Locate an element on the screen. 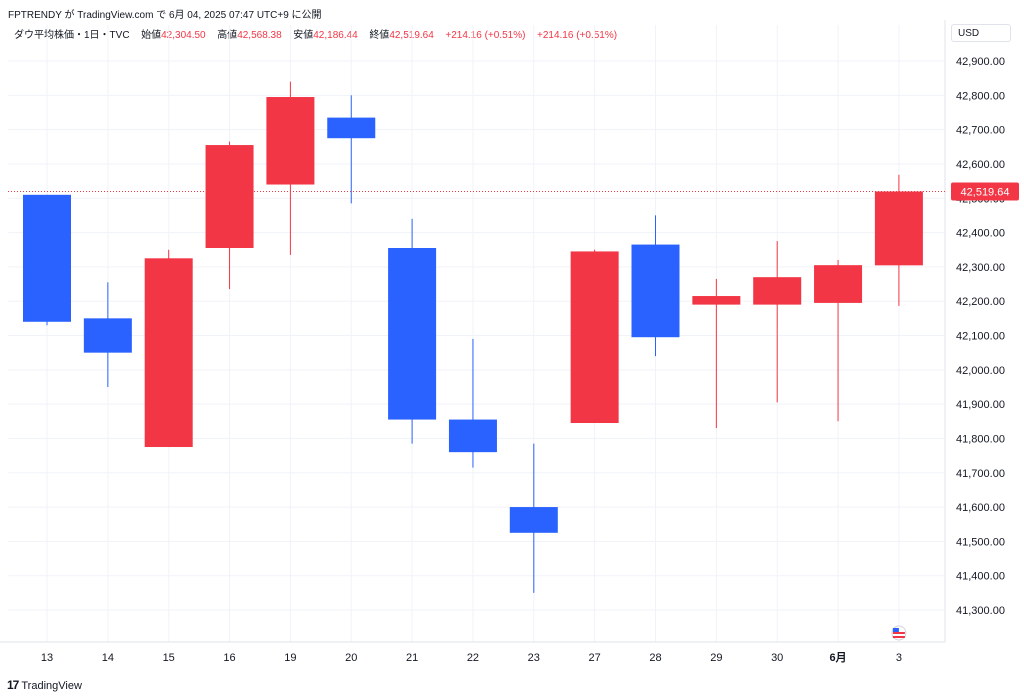 The height and width of the screenshot is (697, 1024). x-tick-label: 13 is located at coordinates (47, 658).